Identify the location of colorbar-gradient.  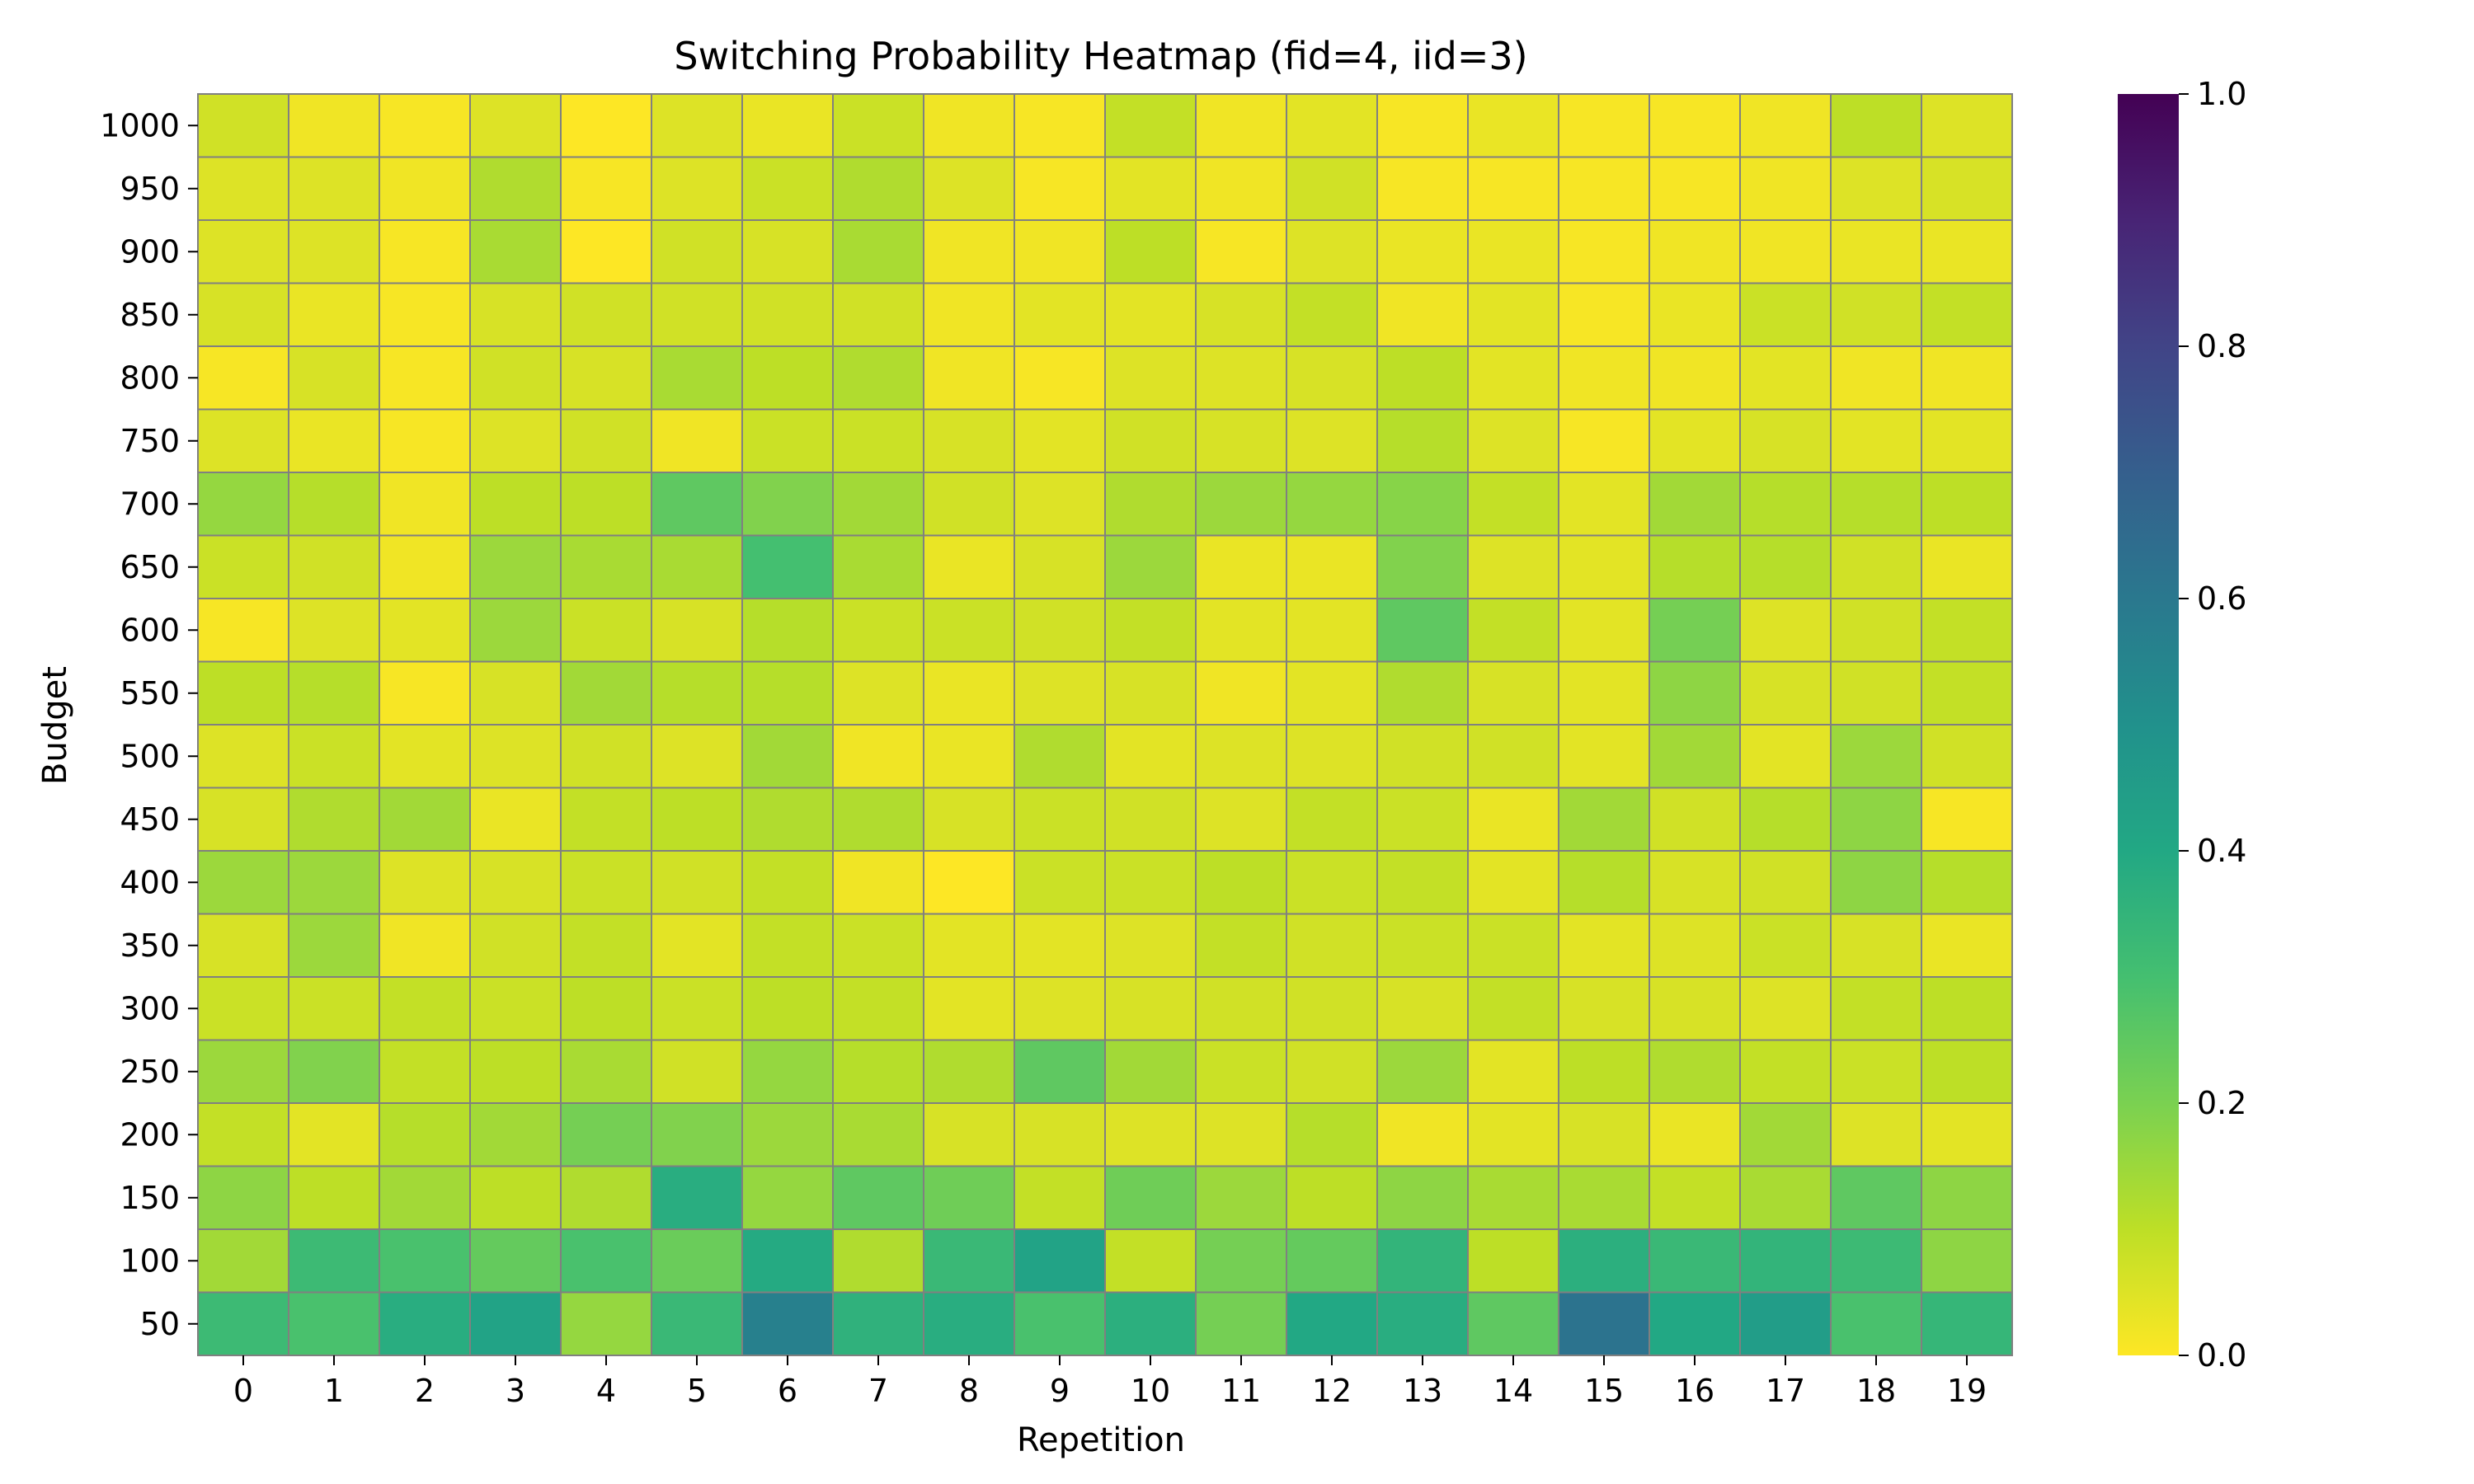
(2148, 724).